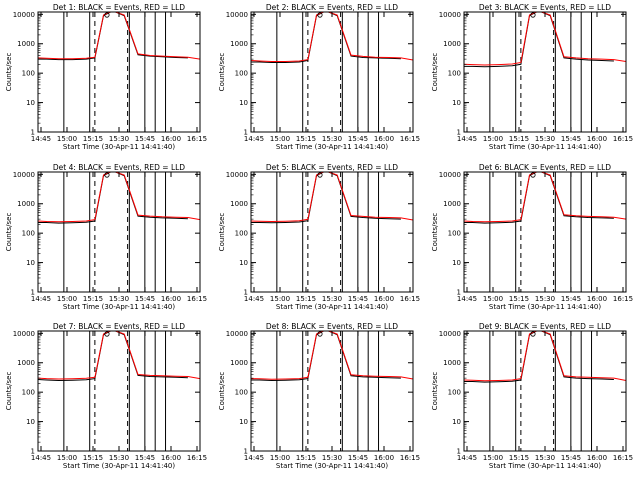 This screenshot has width=640, height=484. Describe the element at coordinates (332, 7) in the screenshot. I see `chart-title: Det 2: BLACK = Events, RED = LLD` at that location.